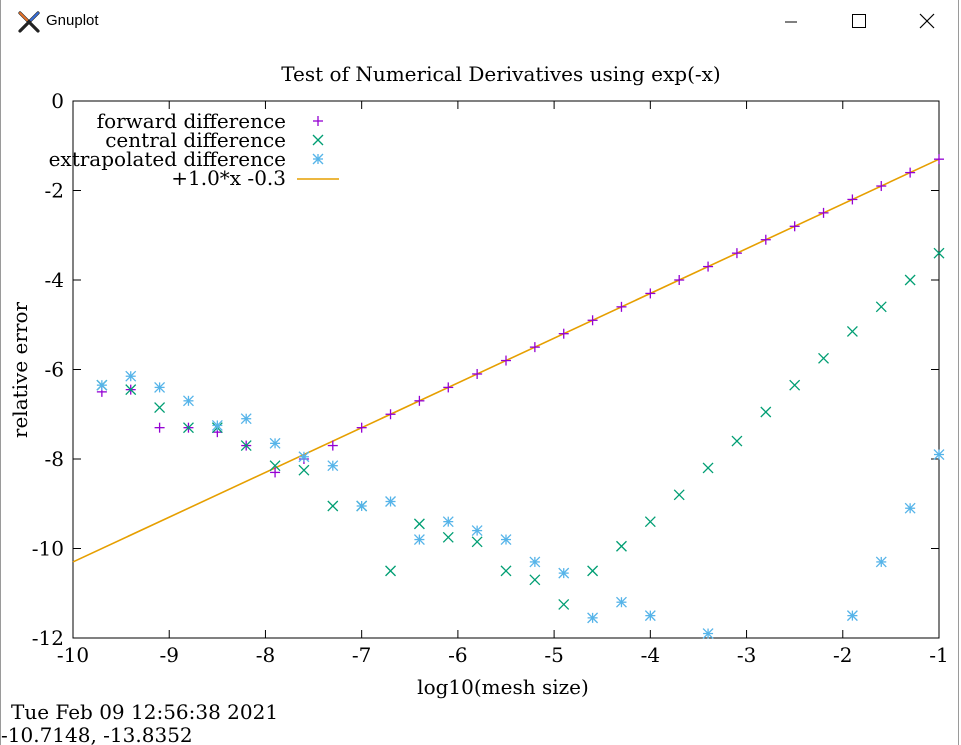  What do you see at coordinates (168, 655) in the screenshot?
I see `x-tick-label: -9` at bounding box center [168, 655].